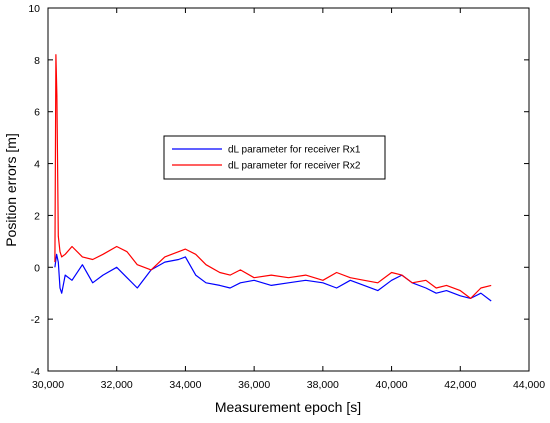  Describe the element at coordinates (11, 190) in the screenshot. I see `y-axis-title: Position errors [m]` at that location.